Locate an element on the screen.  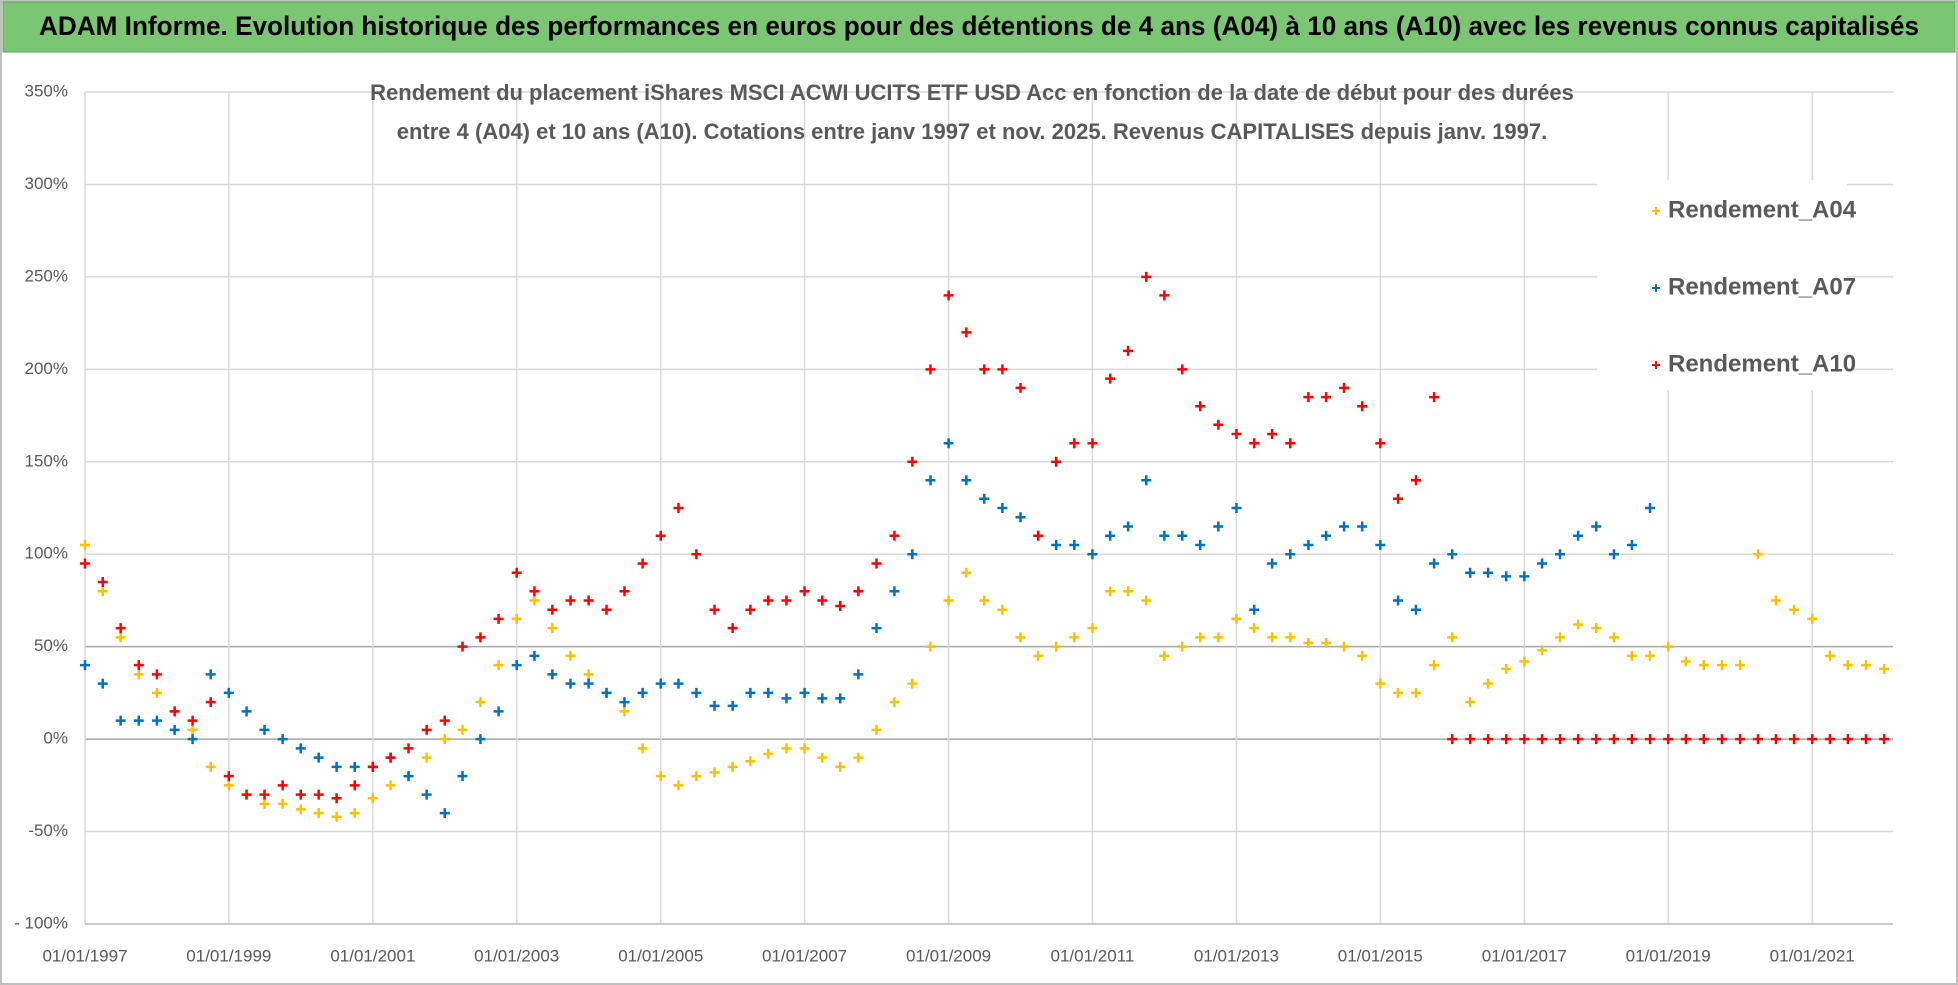
x-tick-label: 01/01/2005 is located at coordinates (660, 955).